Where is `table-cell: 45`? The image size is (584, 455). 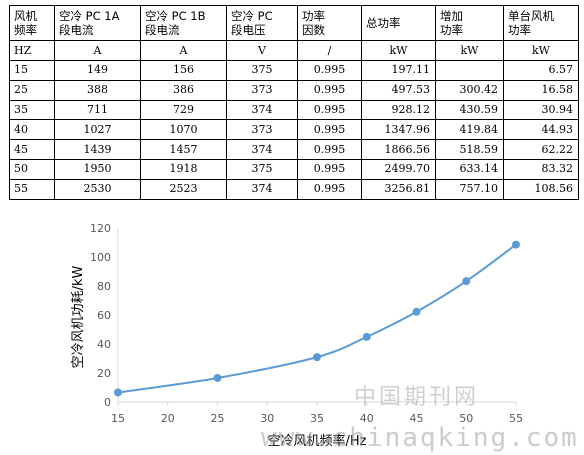 table-cell: 45 is located at coordinates (32, 149).